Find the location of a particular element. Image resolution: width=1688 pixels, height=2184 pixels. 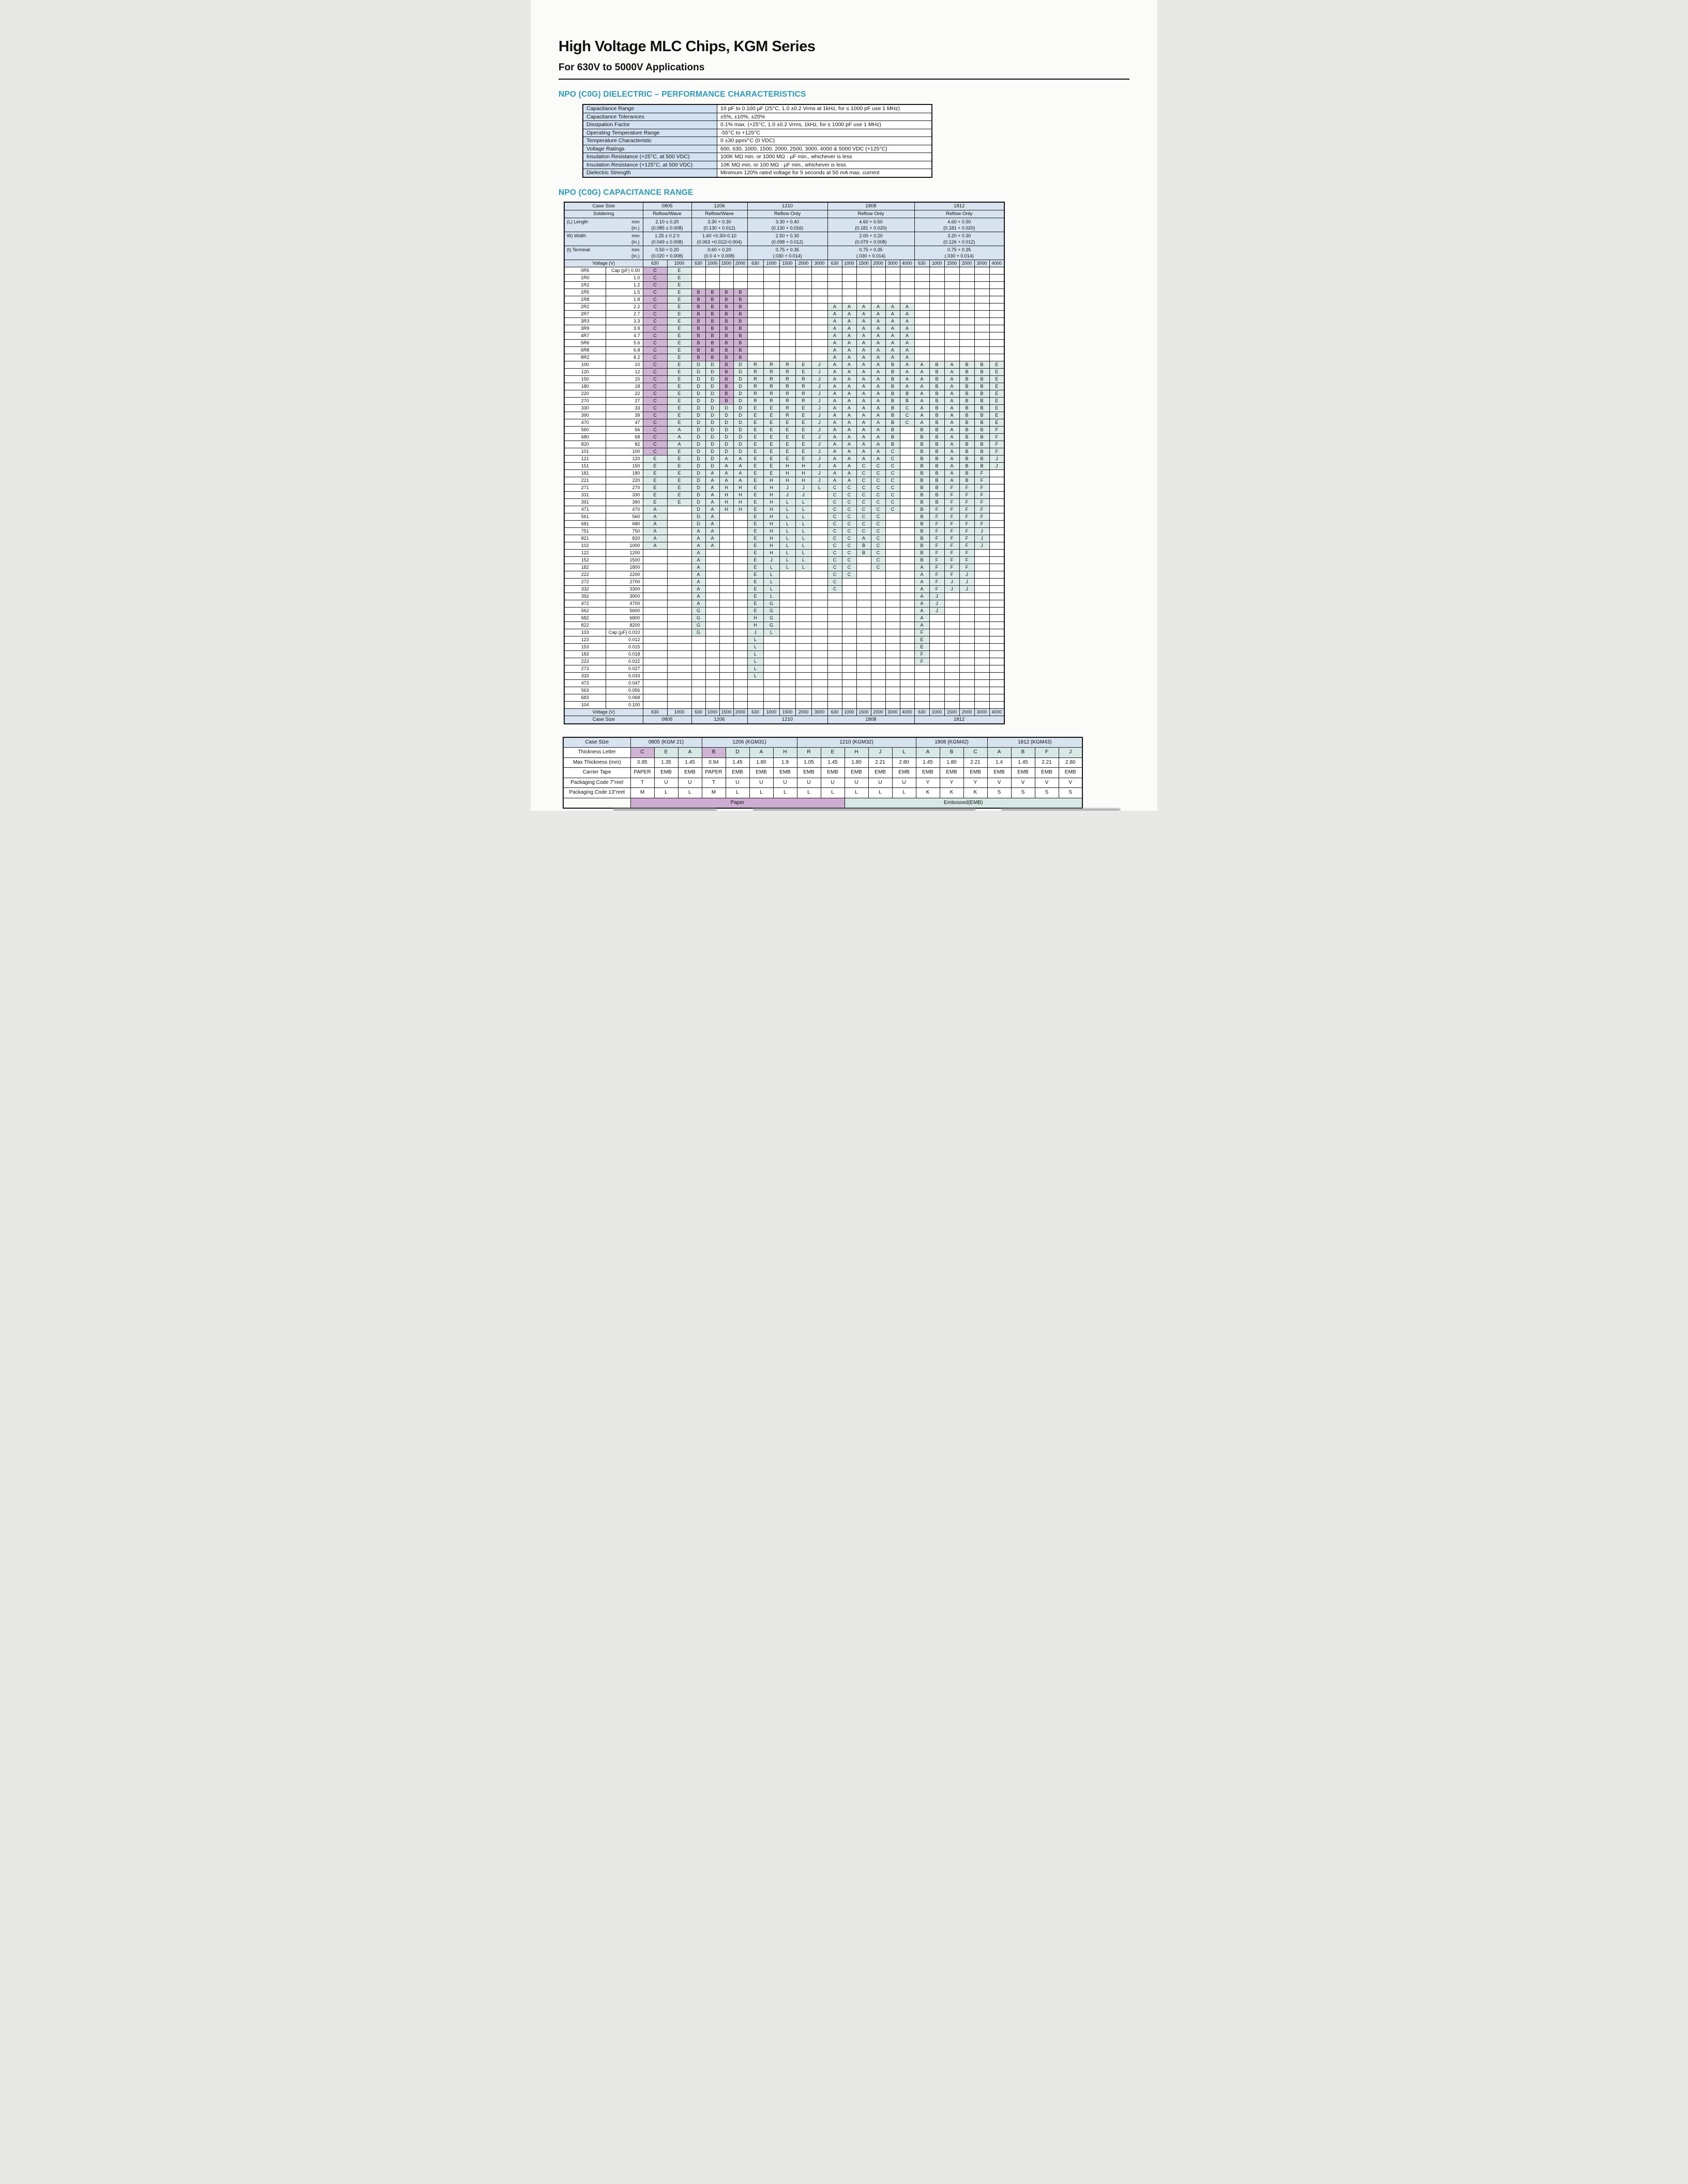

cap-code: 1R0 is located at coordinates (585, 278).